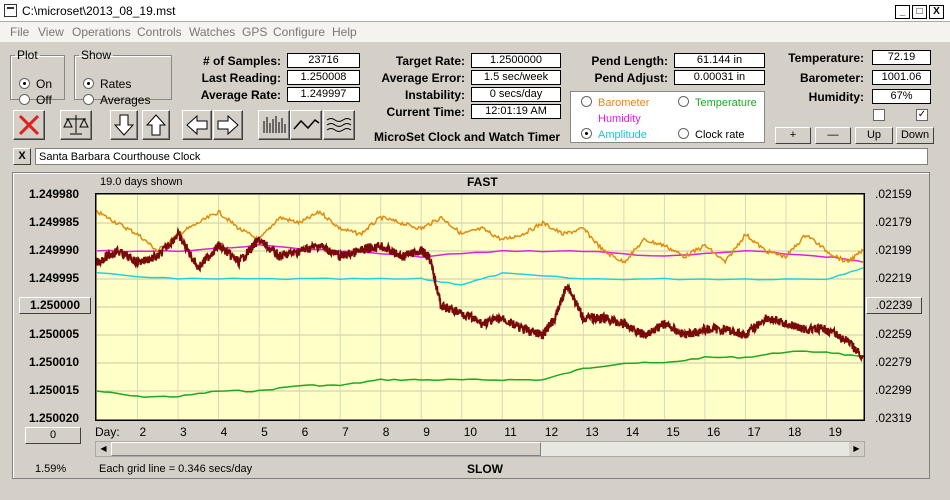 This screenshot has height=500, width=950. Describe the element at coordinates (54, 418) in the screenshot. I see `y-tick-label: 1.250020` at that location.